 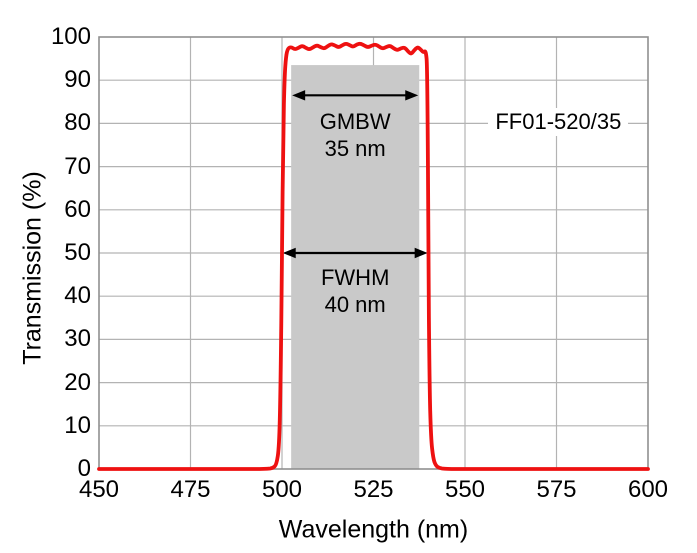 I want to click on fwhm-annotation-value: 40 nm, so click(x=355, y=305).